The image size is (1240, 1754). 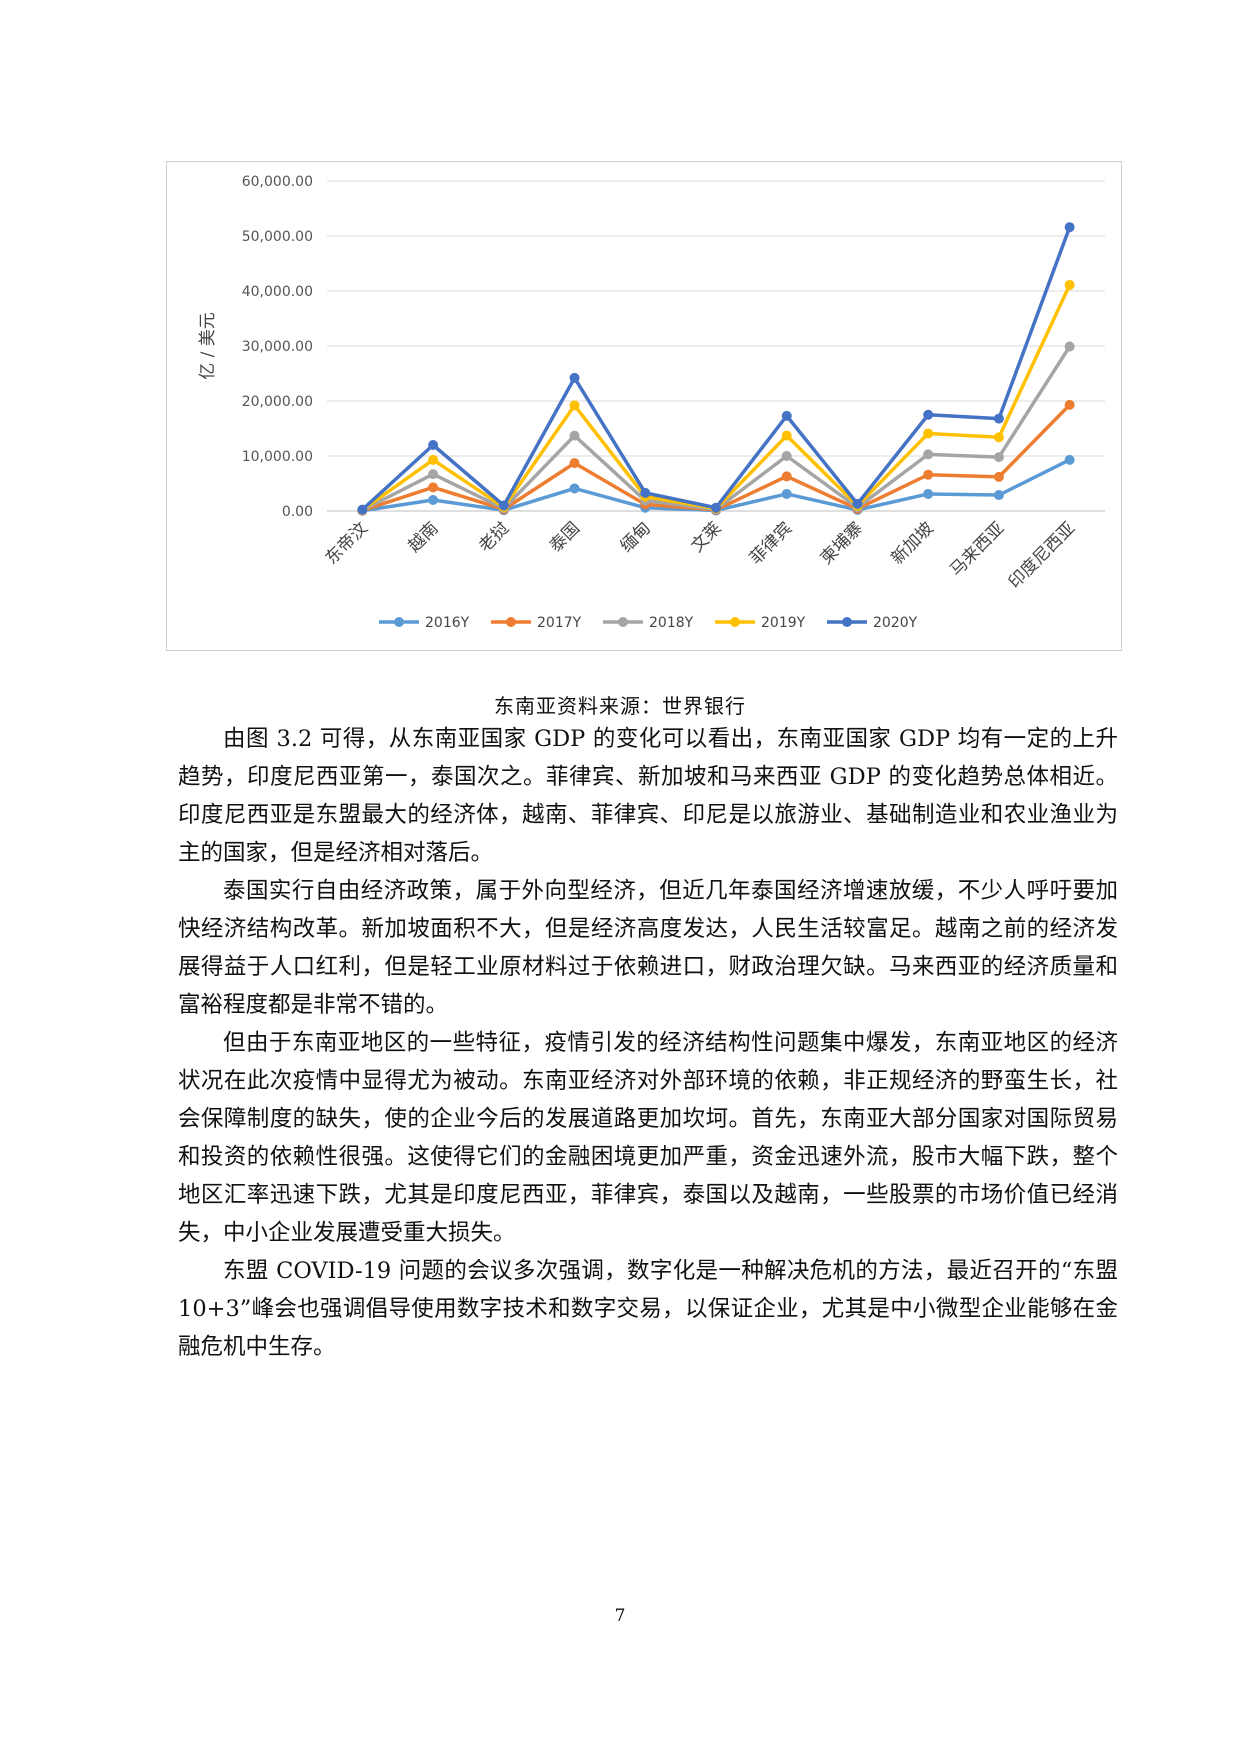 I want to click on y-tick-label: 40,000.00, so click(x=277, y=292).